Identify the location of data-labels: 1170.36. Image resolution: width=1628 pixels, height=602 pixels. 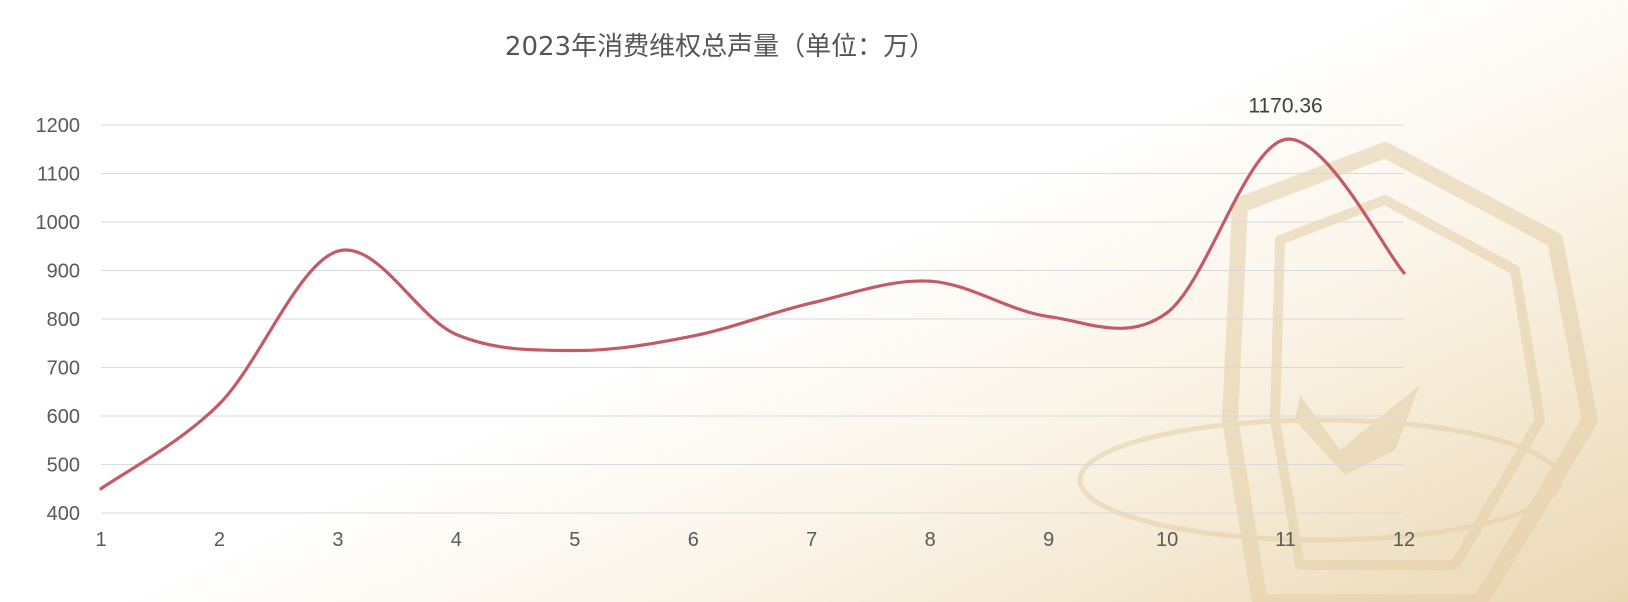
(1285, 105).